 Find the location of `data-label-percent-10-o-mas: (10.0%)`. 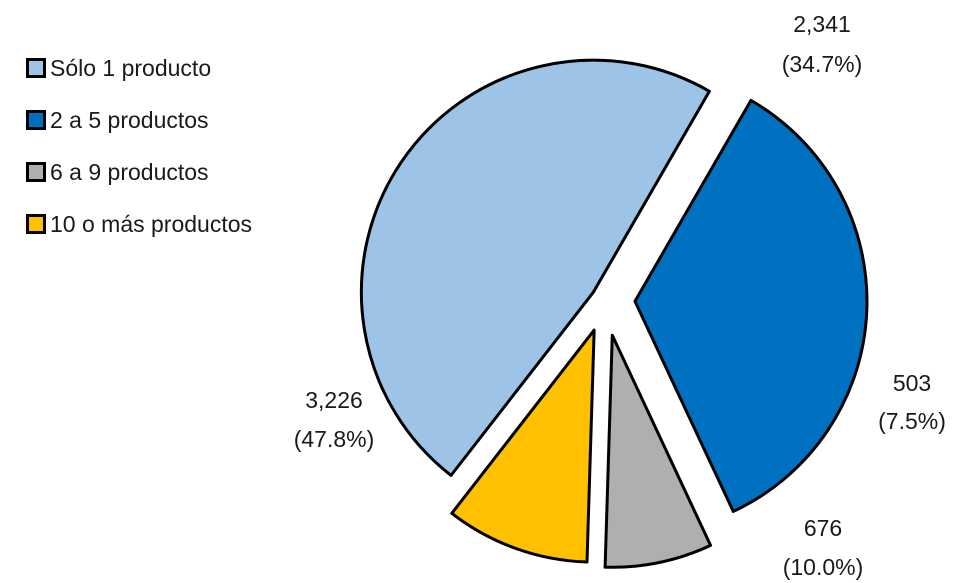

data-label-percent-10-o-mas: (10.0%) is located at coordinates (823, 567).